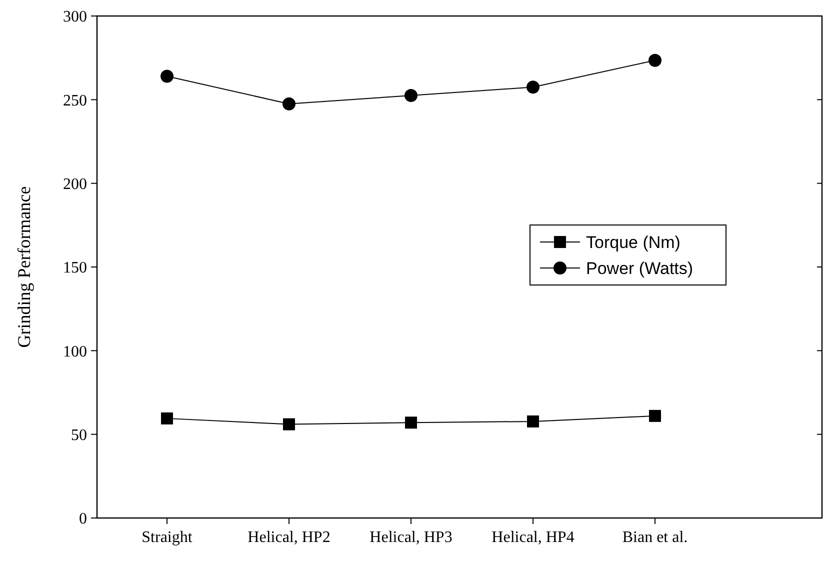 This screenshot has height=561, width=824. What do you see at coordinates (75, 268) in the screenshot?
I see `y-tick-label: 150` at bounding box center [75, 268].